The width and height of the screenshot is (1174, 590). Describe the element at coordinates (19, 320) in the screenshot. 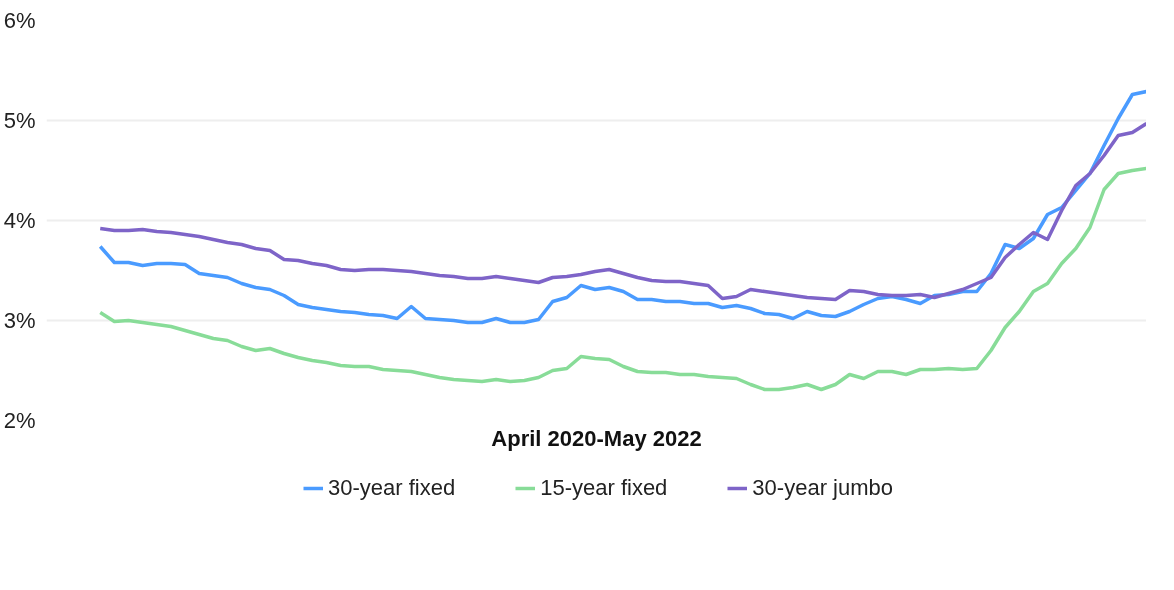

I see `y-tick-label: 3%` at that location.